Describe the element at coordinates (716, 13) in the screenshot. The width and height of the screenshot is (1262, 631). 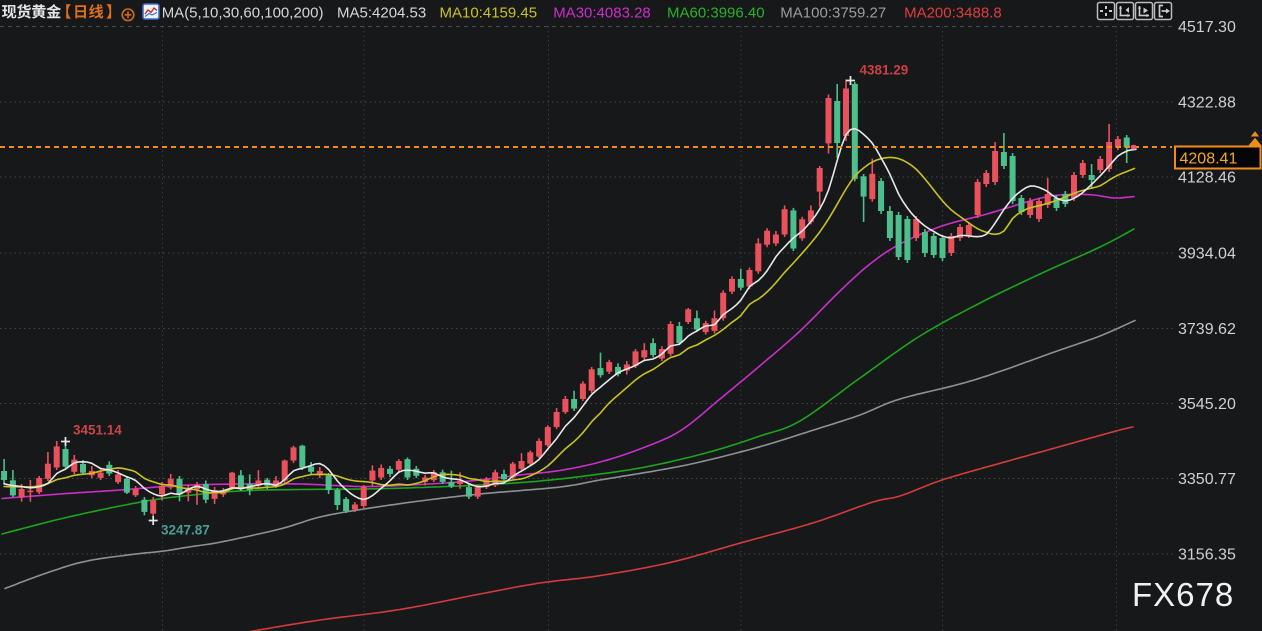
I see `svg-text: MA60:3996.40` at that location.